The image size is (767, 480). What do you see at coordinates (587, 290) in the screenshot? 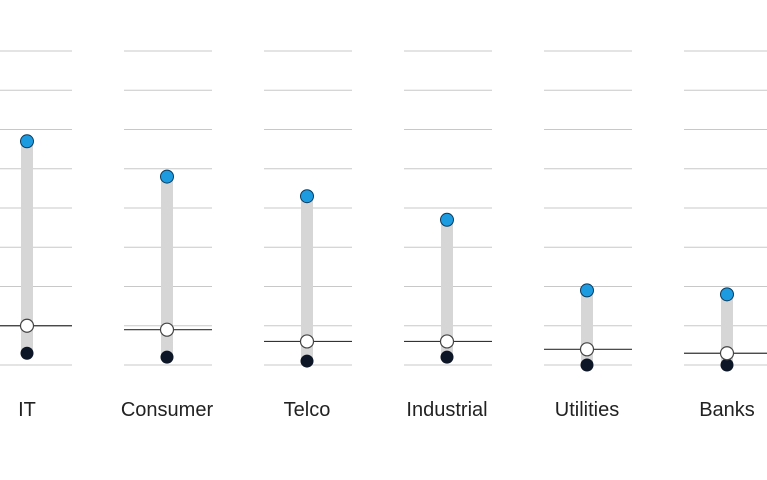
I see `high-dot-utilities` at bounding box center [587, 290].